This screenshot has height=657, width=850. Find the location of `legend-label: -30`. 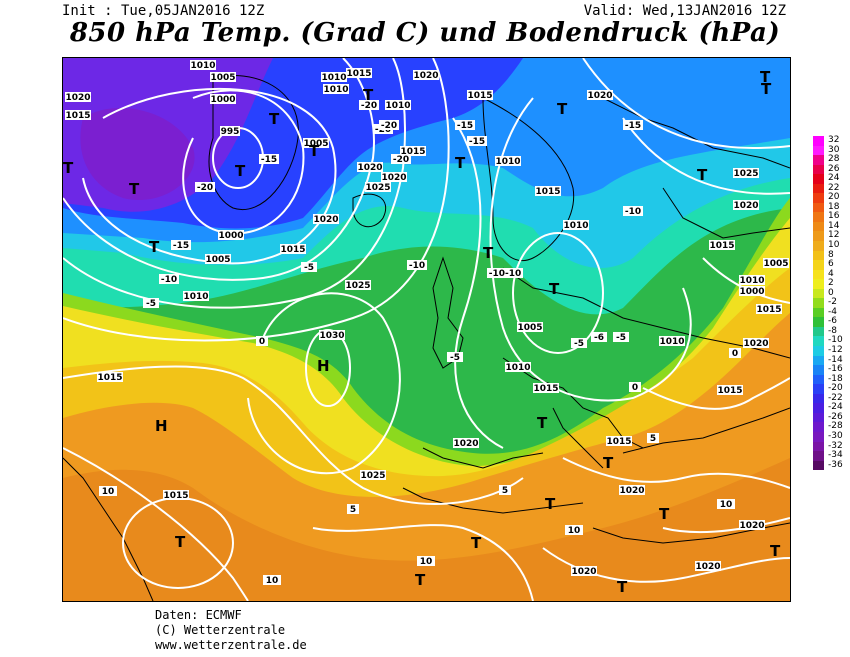

legend-label: -30 is located at coordinates (835, 435).